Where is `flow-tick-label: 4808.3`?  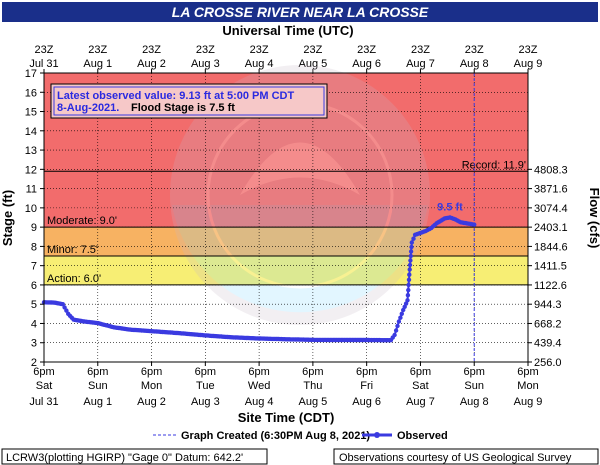
flow-tick-label: 4808.3 is located at coordinates (551, 170).